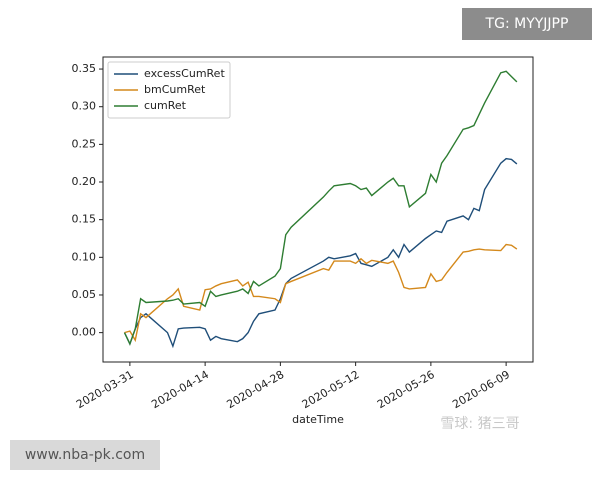  What do you see at coordinates (84, 219) in the screenshot?
I see `y-tick-label: 0.15` at bounding box center [84, 219].